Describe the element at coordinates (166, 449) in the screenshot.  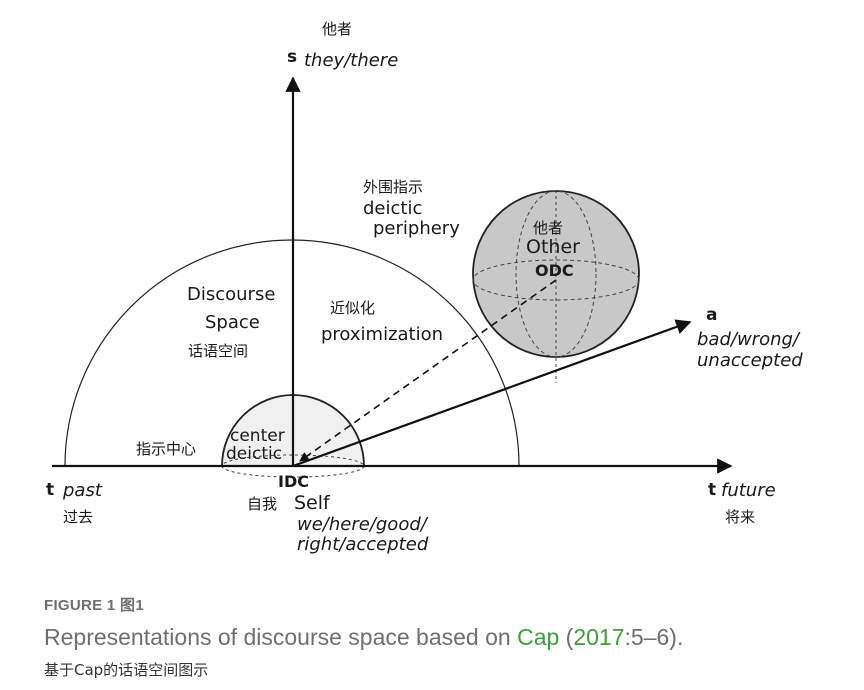
I see `deictic-center-cn: 指示中心` at that location.